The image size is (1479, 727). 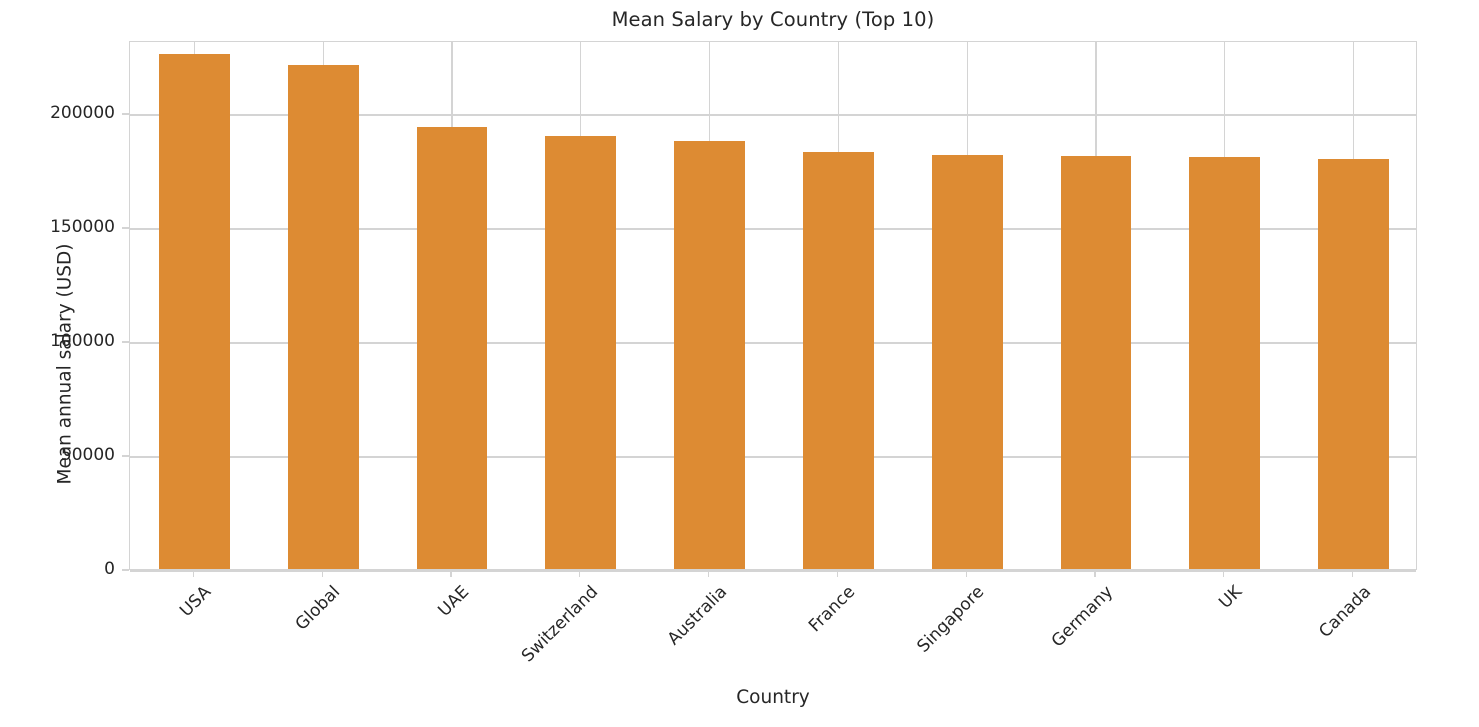 I want to click on bar-germany, so click(x=1096, y=362).